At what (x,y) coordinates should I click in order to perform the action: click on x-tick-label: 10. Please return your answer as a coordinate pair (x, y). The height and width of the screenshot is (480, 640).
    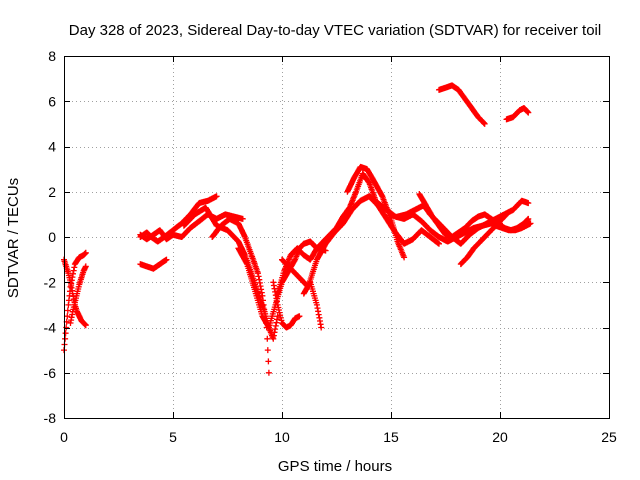
    Looking at the image, I should click on (282, 437).